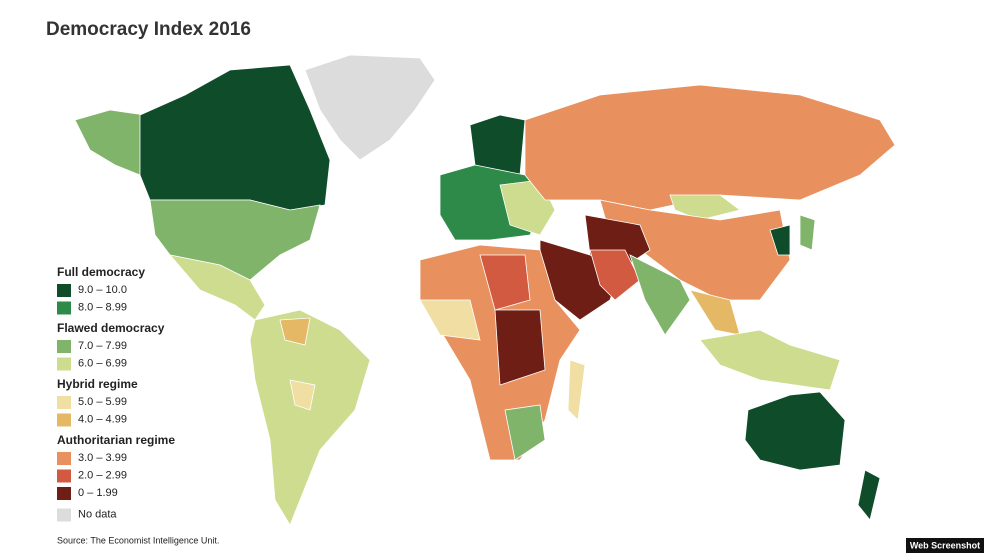  What do you see at coordinates (98, 493) in the screenshot?
I see `legend-label: 0 – 1.99` at bounding box center [98, 493].